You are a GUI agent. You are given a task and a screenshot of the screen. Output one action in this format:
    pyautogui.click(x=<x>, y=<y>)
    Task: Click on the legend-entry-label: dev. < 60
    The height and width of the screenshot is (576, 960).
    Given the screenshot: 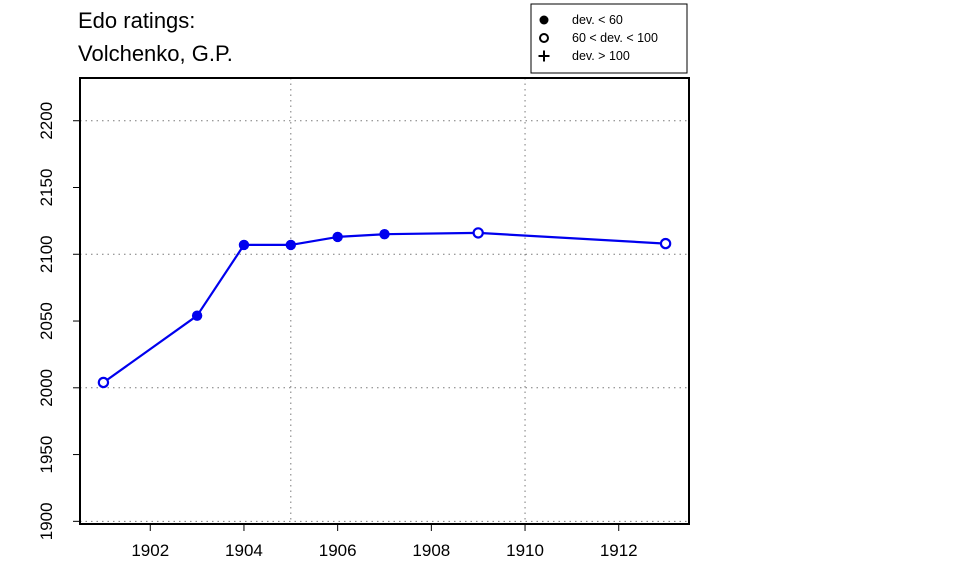 What is the action you would take?
    pyautogui.click(x=597, y=20)
    